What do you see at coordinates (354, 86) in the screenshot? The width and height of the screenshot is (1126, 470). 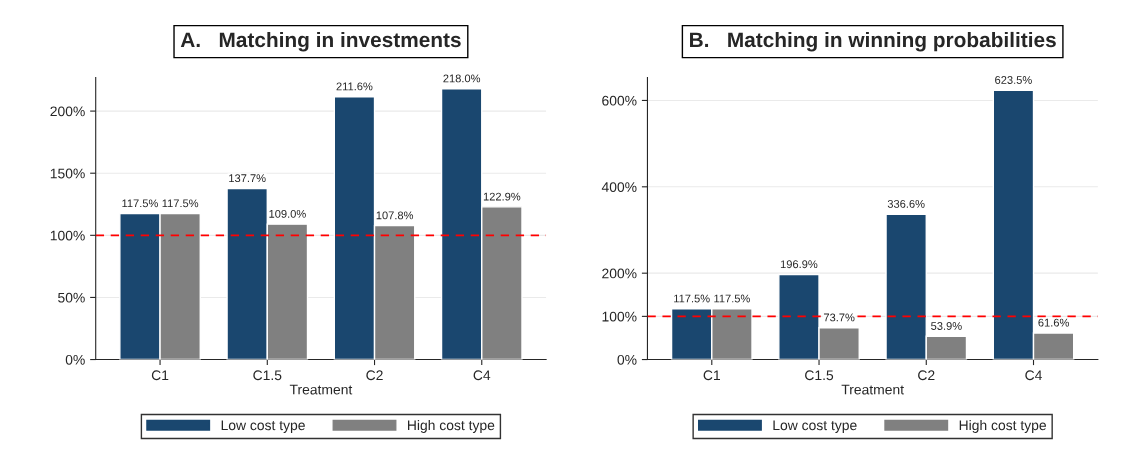 I see `data-label: 211.6%` at bounding box center [354, 86].